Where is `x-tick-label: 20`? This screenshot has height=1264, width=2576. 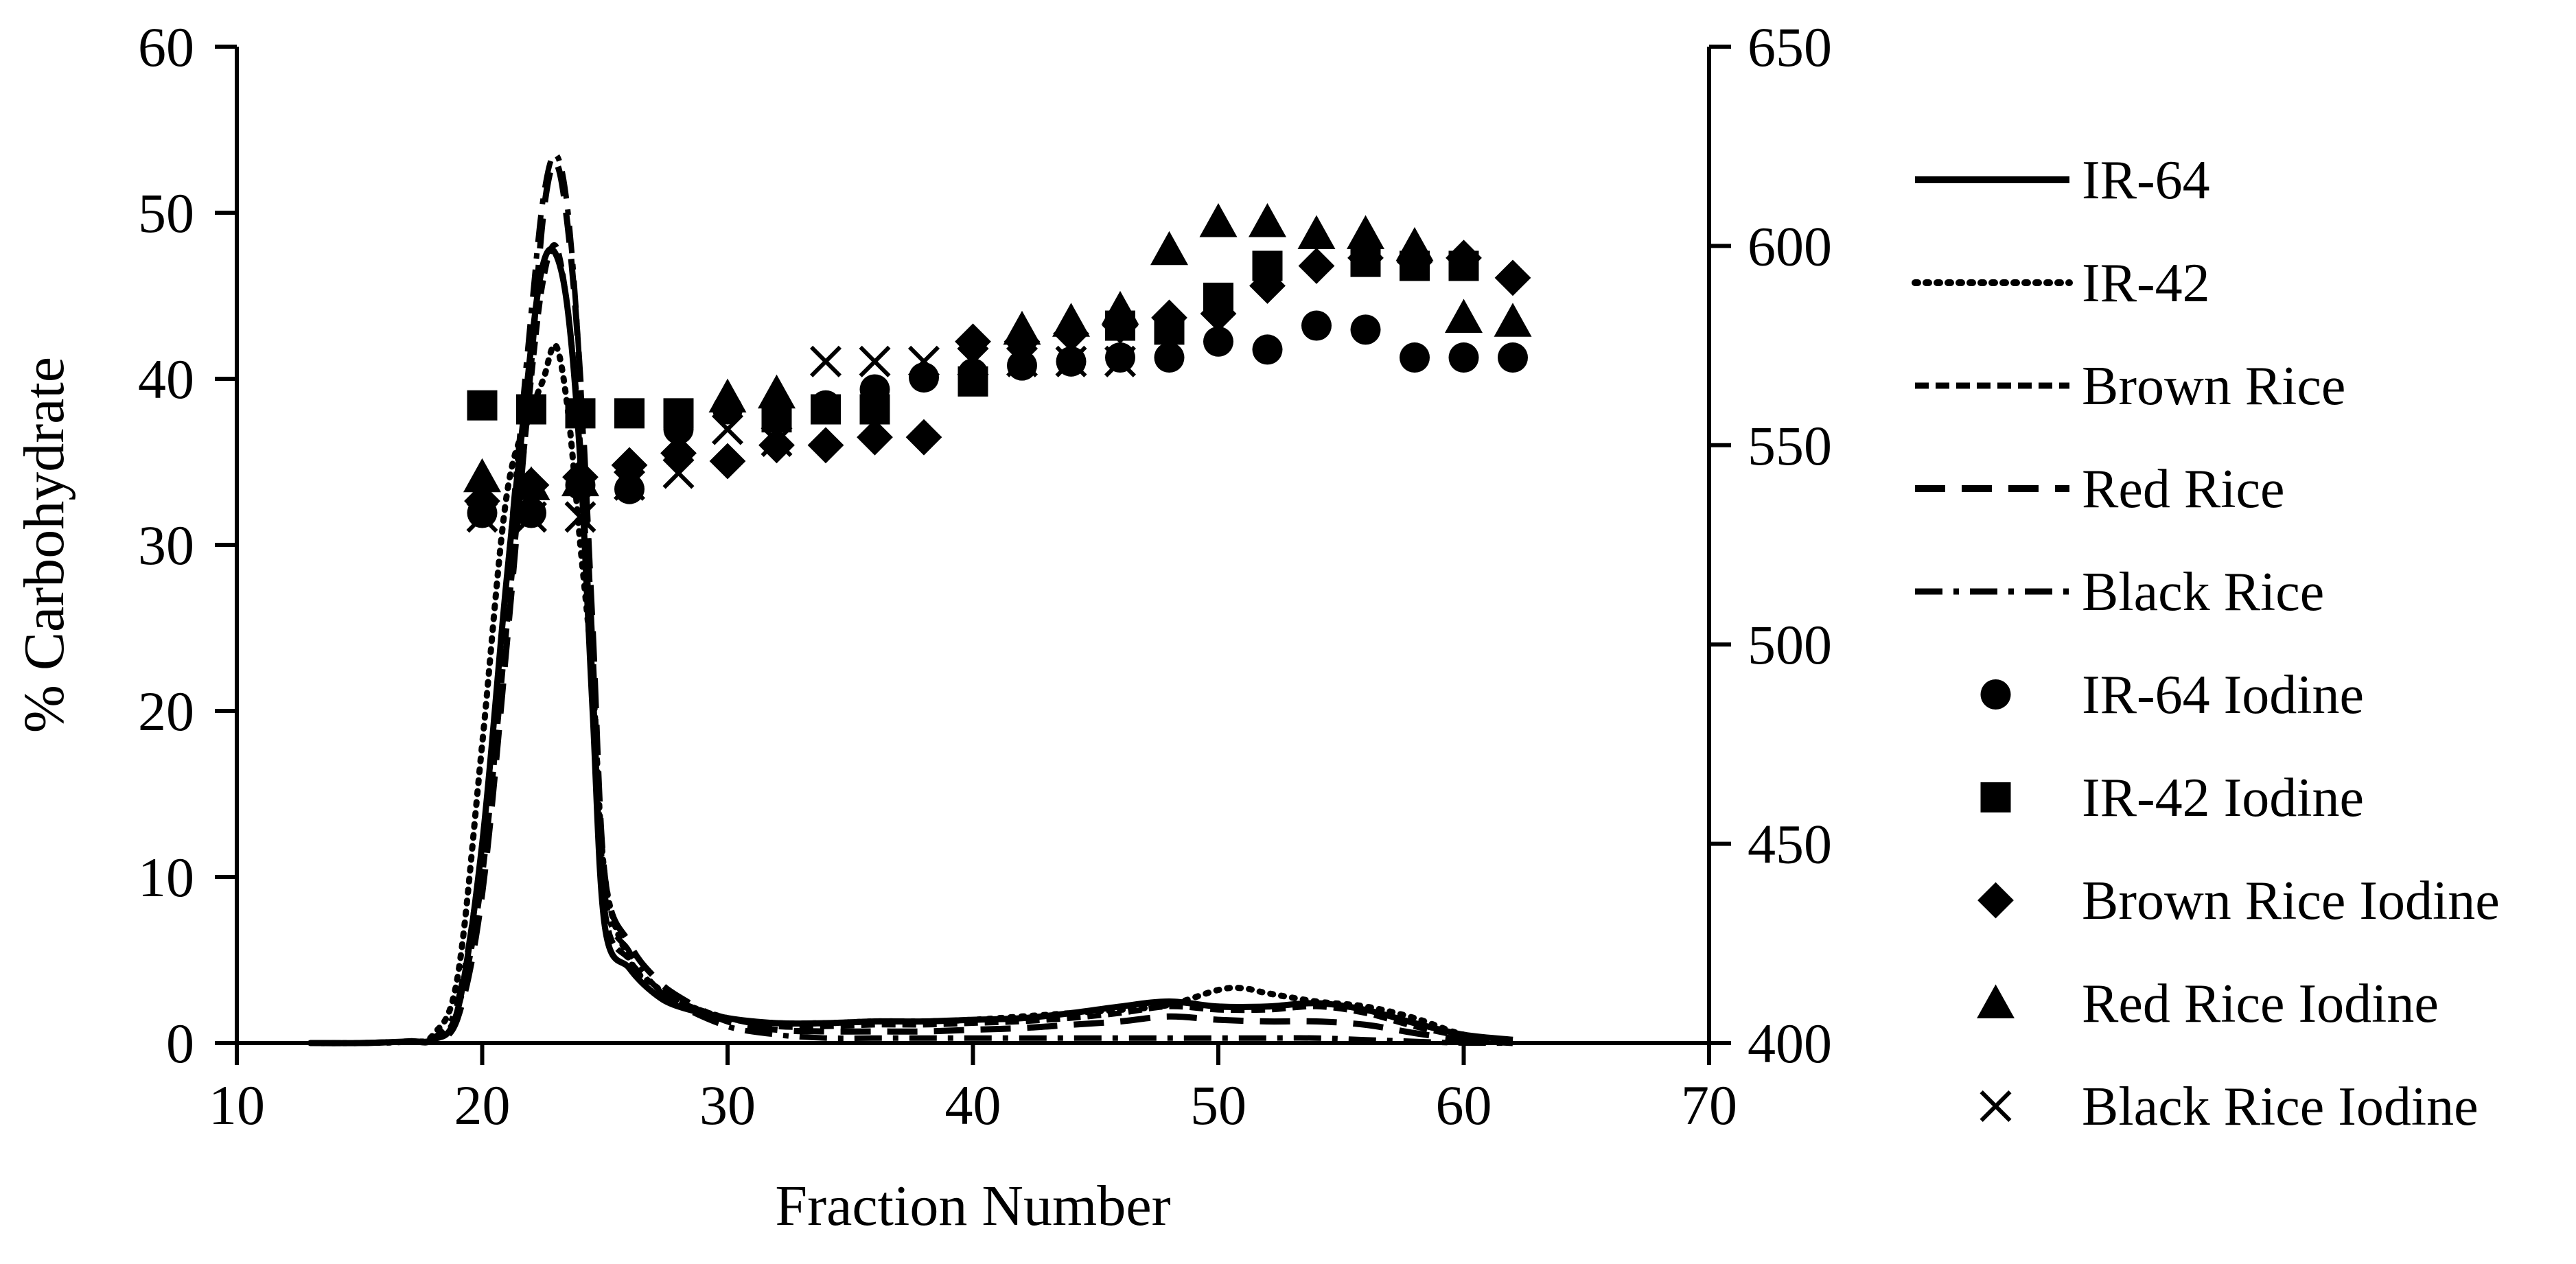
x-tick-label: 20 is located at coordinates (482, 1105).